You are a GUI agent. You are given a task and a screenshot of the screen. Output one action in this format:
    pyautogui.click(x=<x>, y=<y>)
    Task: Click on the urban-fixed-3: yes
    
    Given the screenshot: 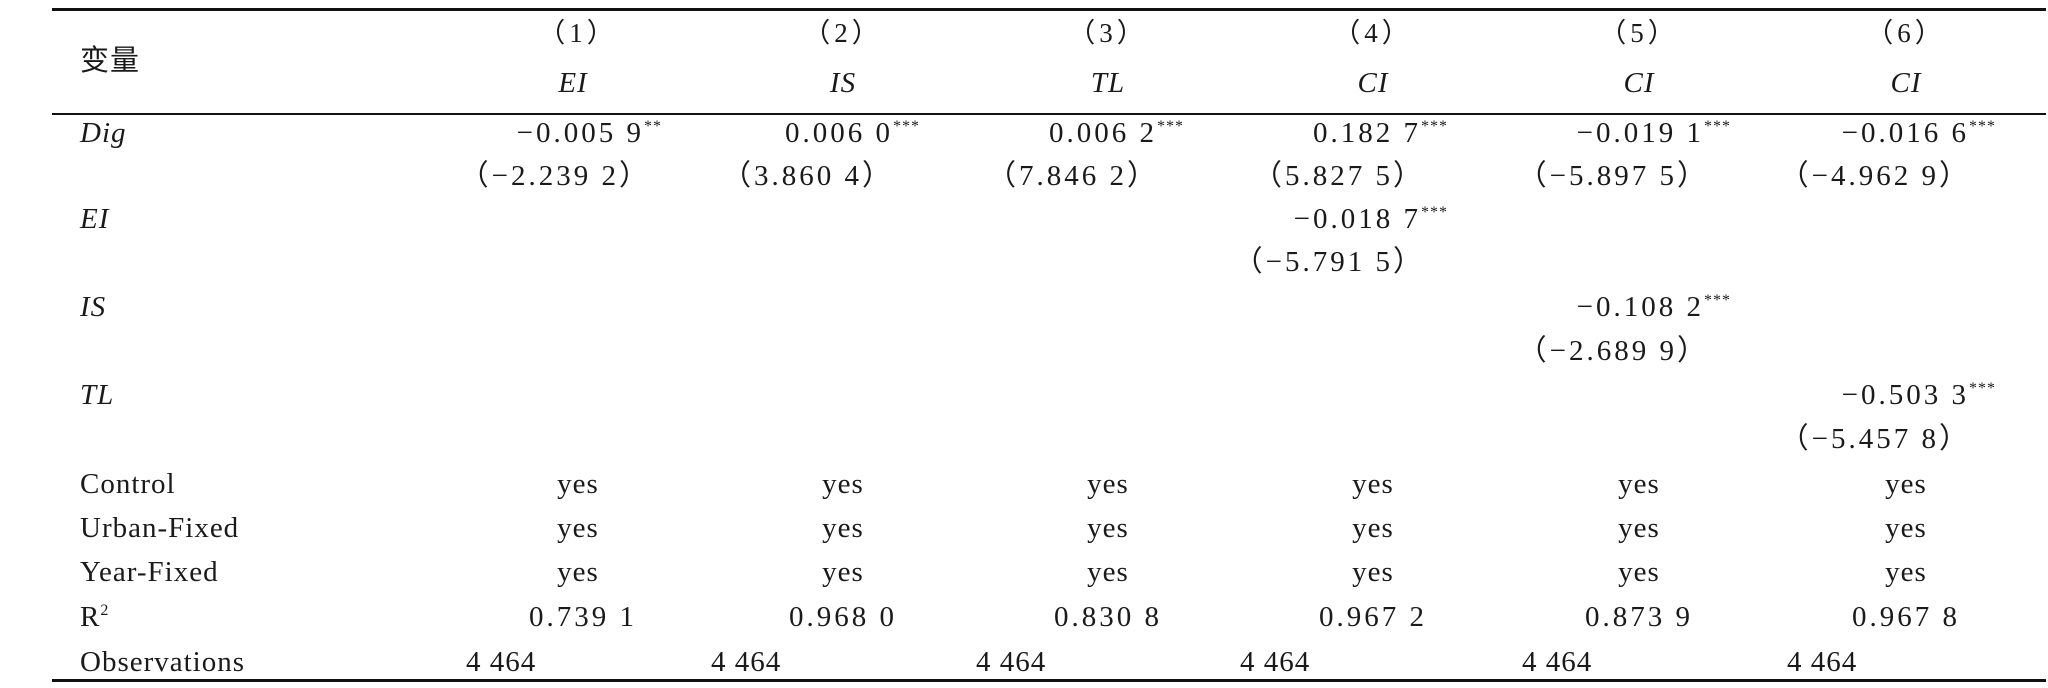 What is the action you would take?
    pyautogui.click(x=1108, y=528)
    